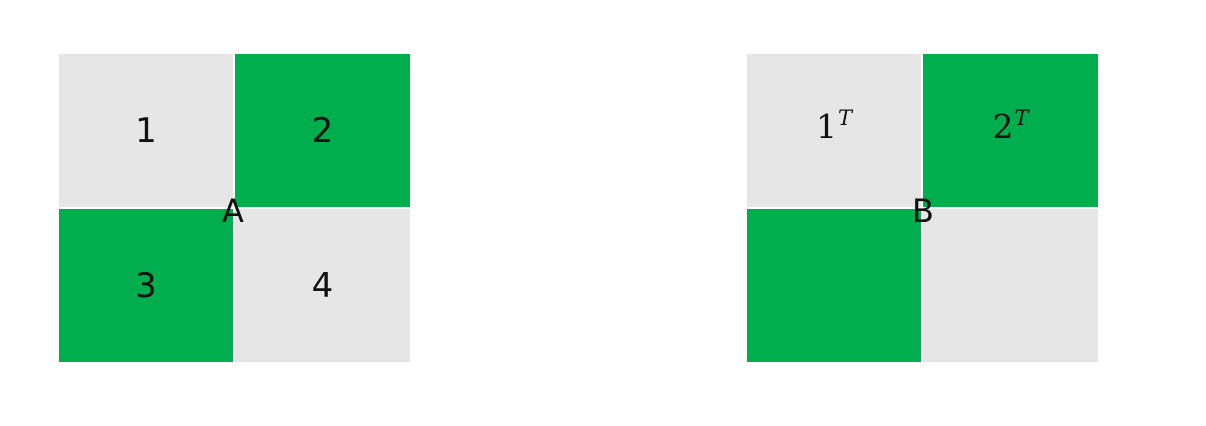 This screenshot has height=426, width=1206. What do you see at coordinates (233, 211) in the screenshot?
I see `matrix-a-label: A` at bounding box center [233, 211].